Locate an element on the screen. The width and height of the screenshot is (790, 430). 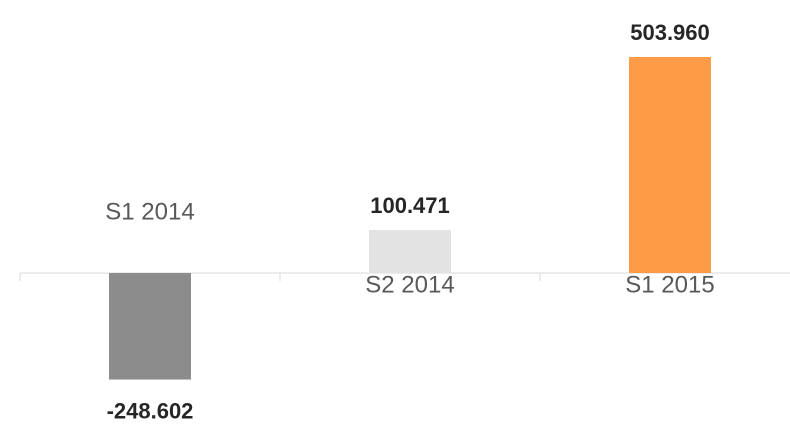
value-label: -248.602 is located at coordinates (150, 410).